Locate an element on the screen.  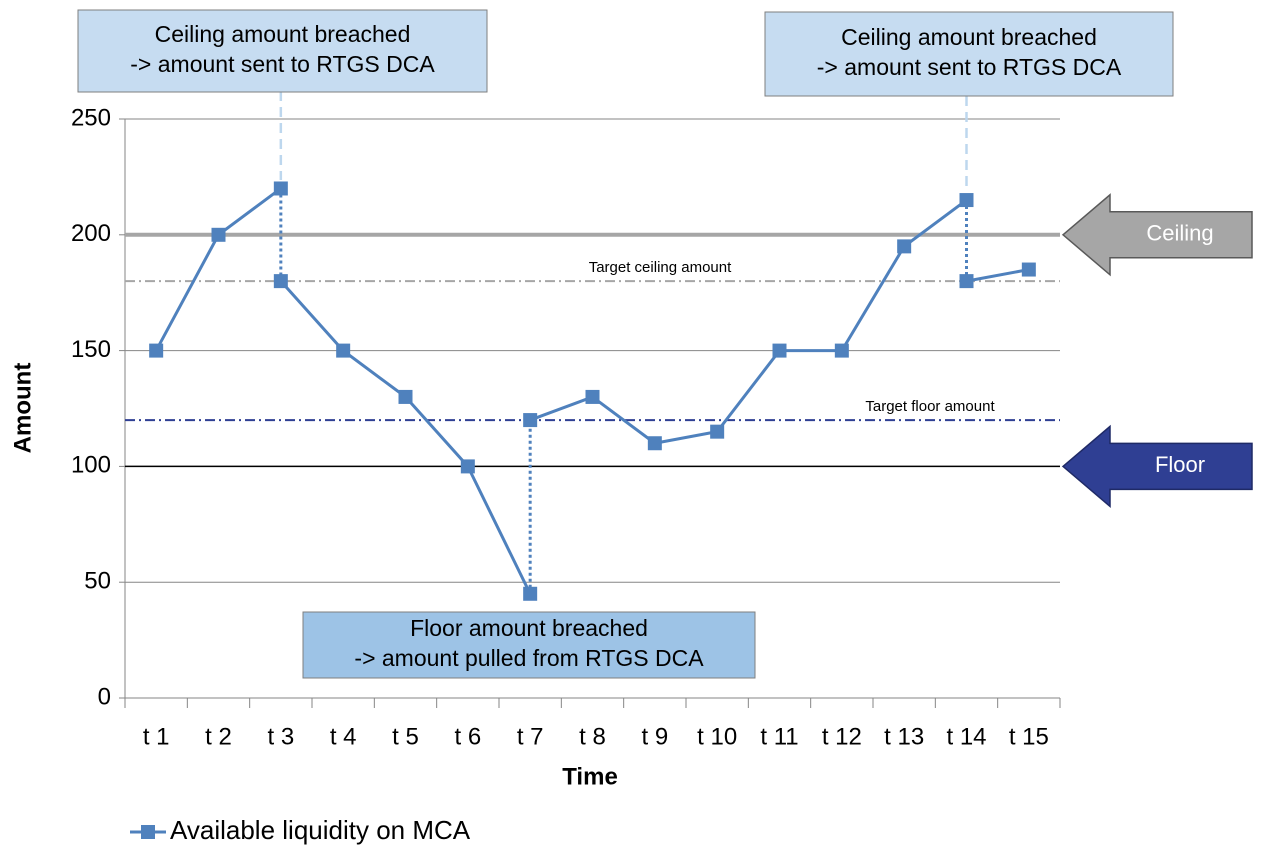
x-axis-title: Time is located at coordinates (590, 776).